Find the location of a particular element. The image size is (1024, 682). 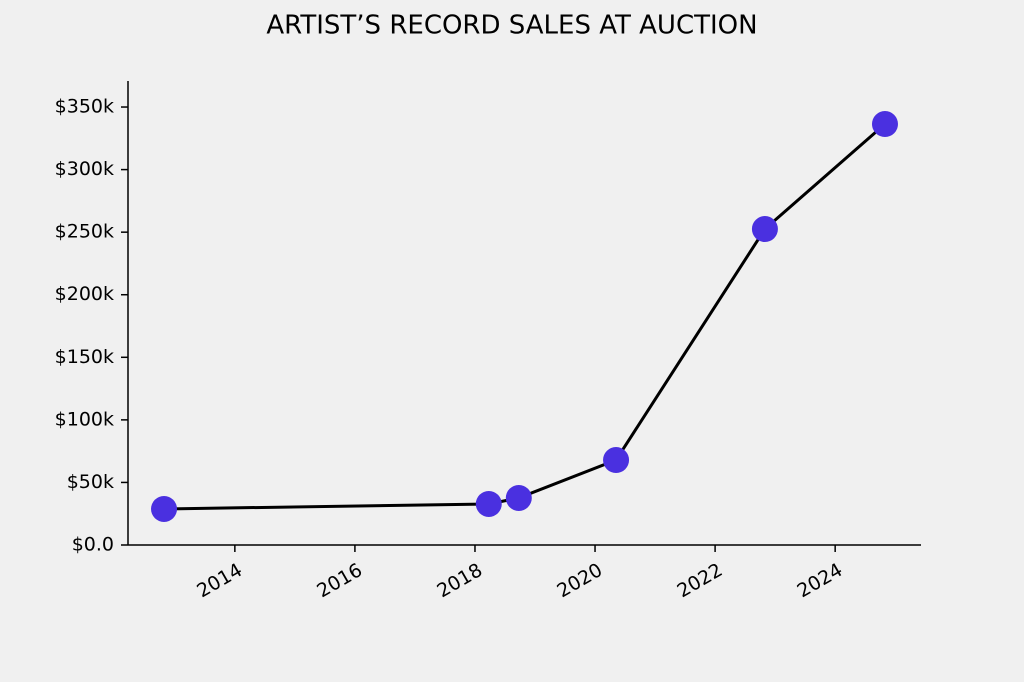

y-tick-label: $0.0 is located at coordinates (93, 545).